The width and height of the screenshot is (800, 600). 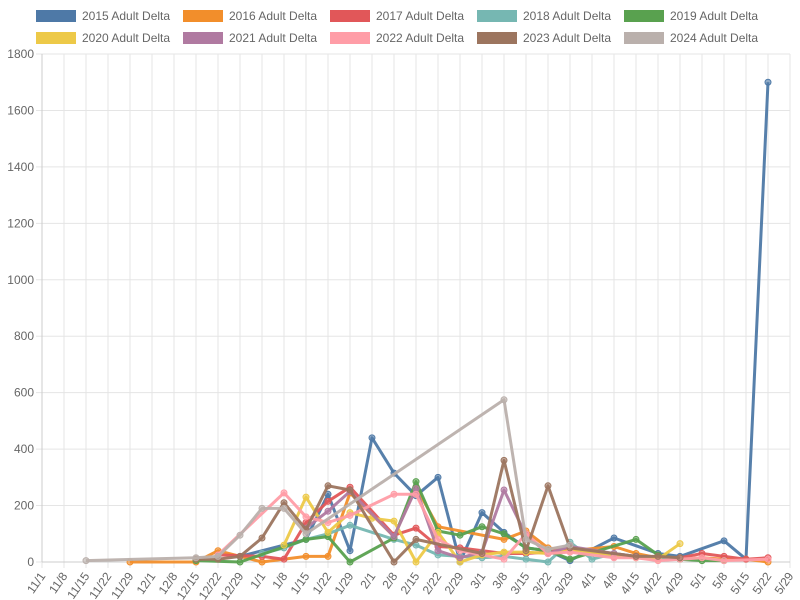 What do you see at coordinates (652, 582) in the screenshot?
I see `x-tick-label: 4/22` at bounding box center [652, 582].